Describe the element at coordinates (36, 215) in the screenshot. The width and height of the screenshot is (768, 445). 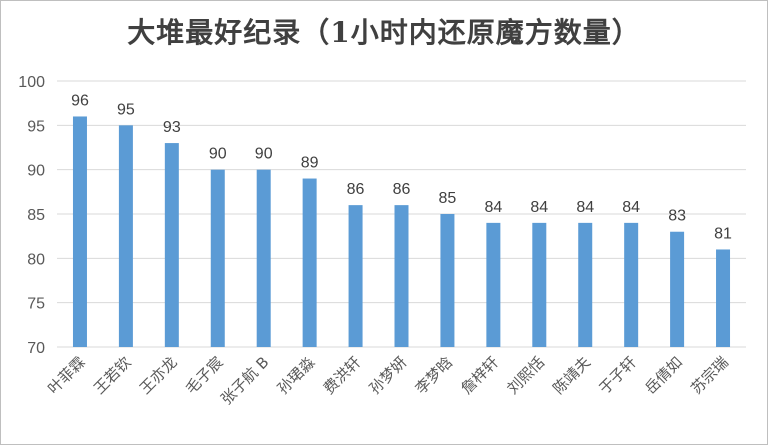
I see `y-tick-label: 85` at that location.